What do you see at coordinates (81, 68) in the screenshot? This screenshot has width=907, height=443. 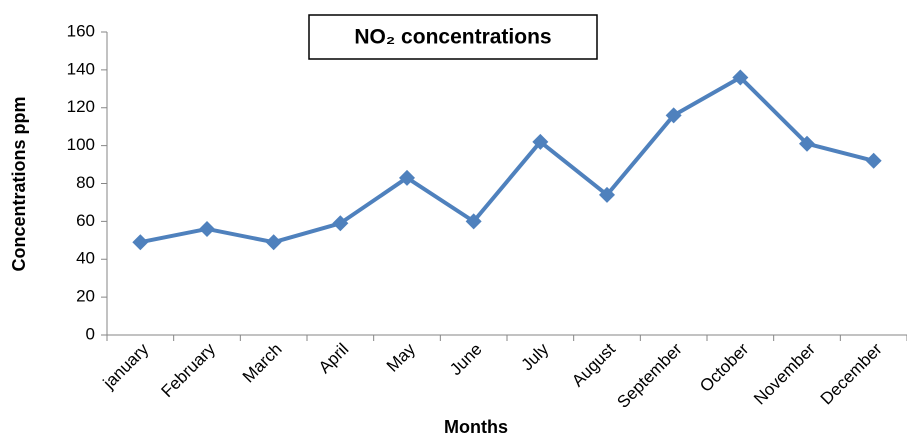 I see `y-tick-label: 140` at bounding box center [81, 68].